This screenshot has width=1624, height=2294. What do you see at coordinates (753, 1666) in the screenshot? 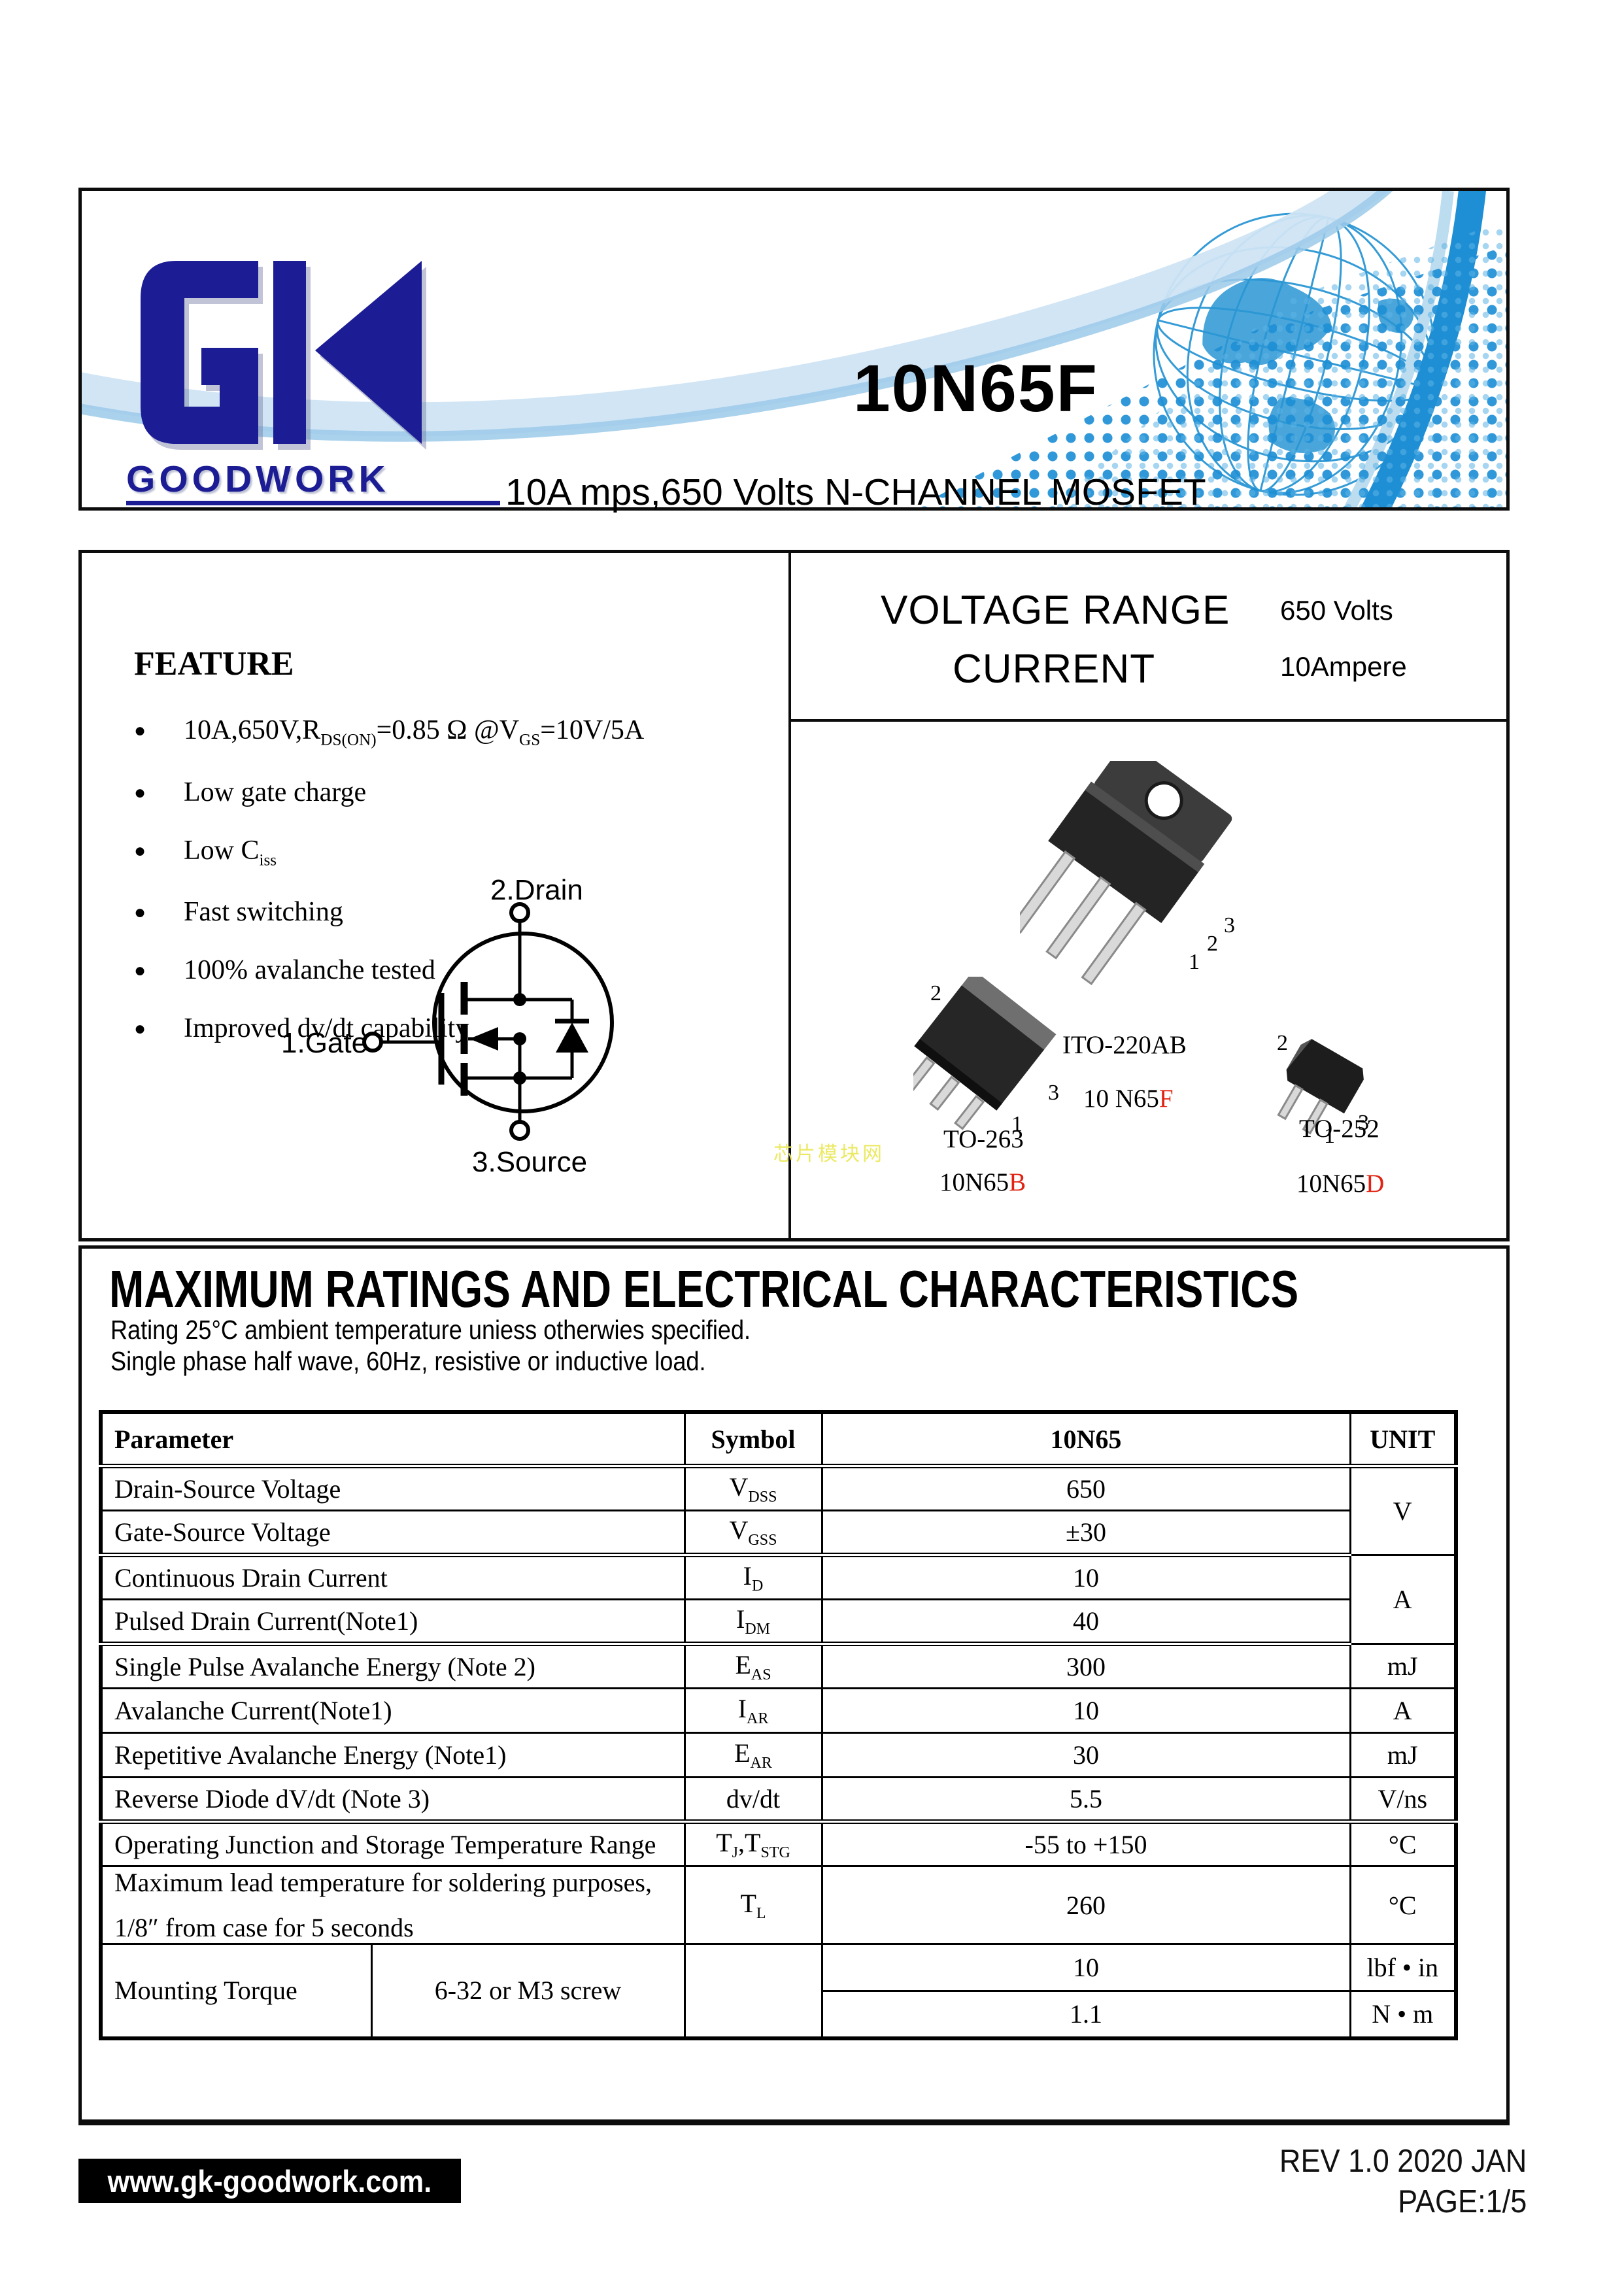
I see `symbol-cell: EAS` at bounding box center [753, 1666].